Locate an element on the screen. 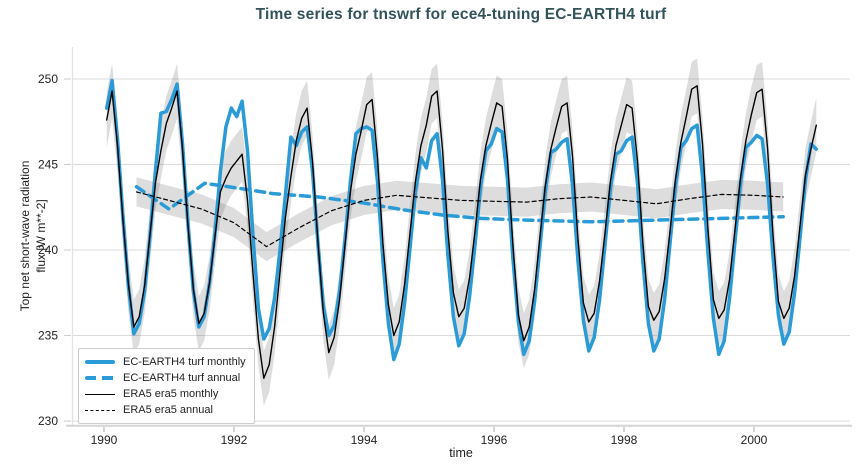  uncertainty-band-era5-era5-annual is located at coordinates (460, 219).